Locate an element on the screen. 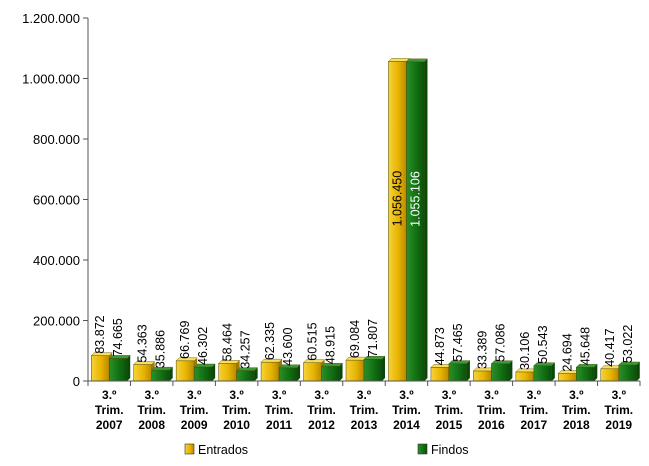 The height and width of the screenshot is (466, 649). data-label: 43.600 is located at coordinates (288, 347).